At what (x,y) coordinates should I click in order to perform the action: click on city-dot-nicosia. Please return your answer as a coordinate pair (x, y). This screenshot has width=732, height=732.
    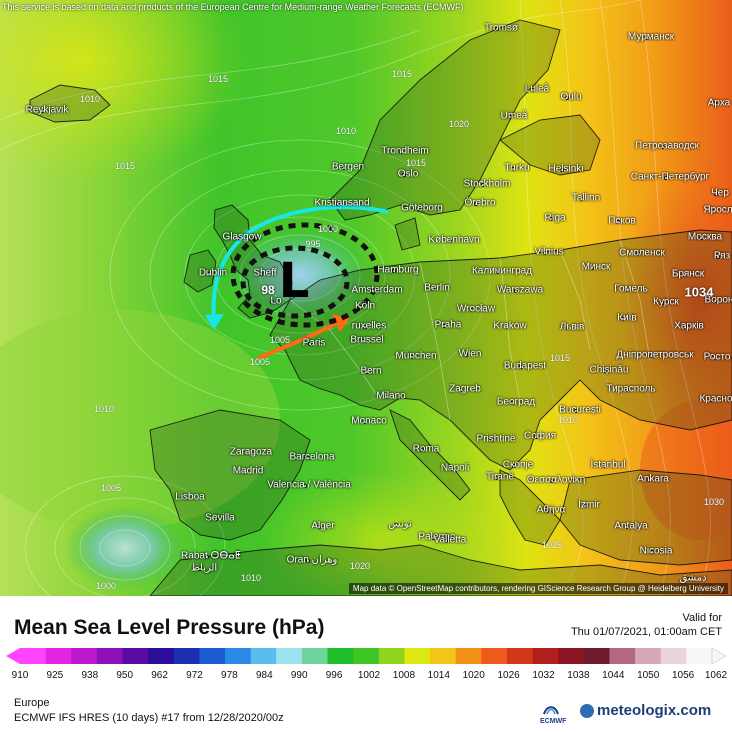
    Looking at the image, I should click on (652, 552).